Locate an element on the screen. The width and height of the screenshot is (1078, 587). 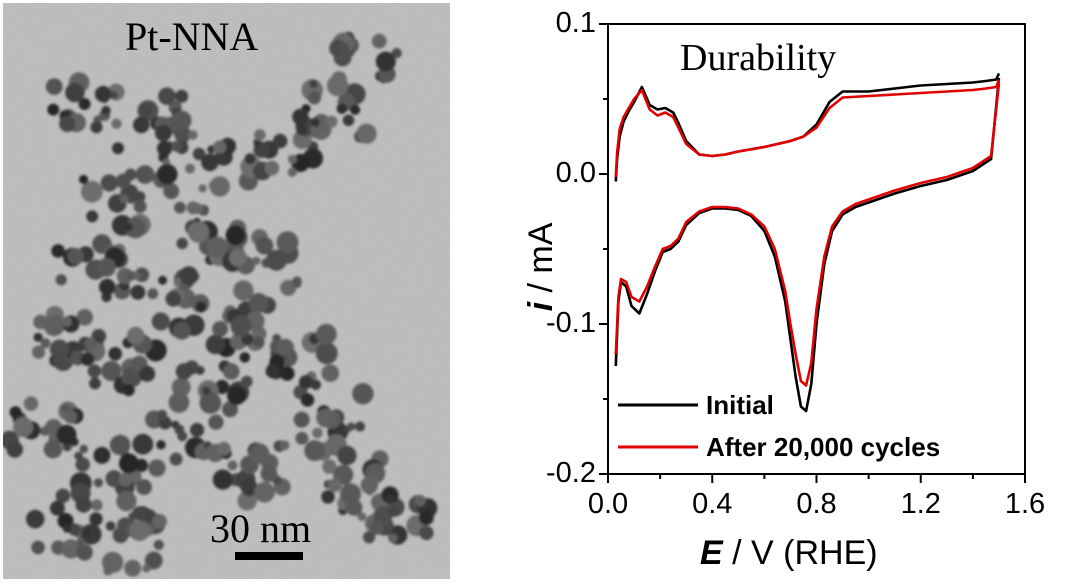
legend-label-initial: Initial is located at coordinates (740, 405).